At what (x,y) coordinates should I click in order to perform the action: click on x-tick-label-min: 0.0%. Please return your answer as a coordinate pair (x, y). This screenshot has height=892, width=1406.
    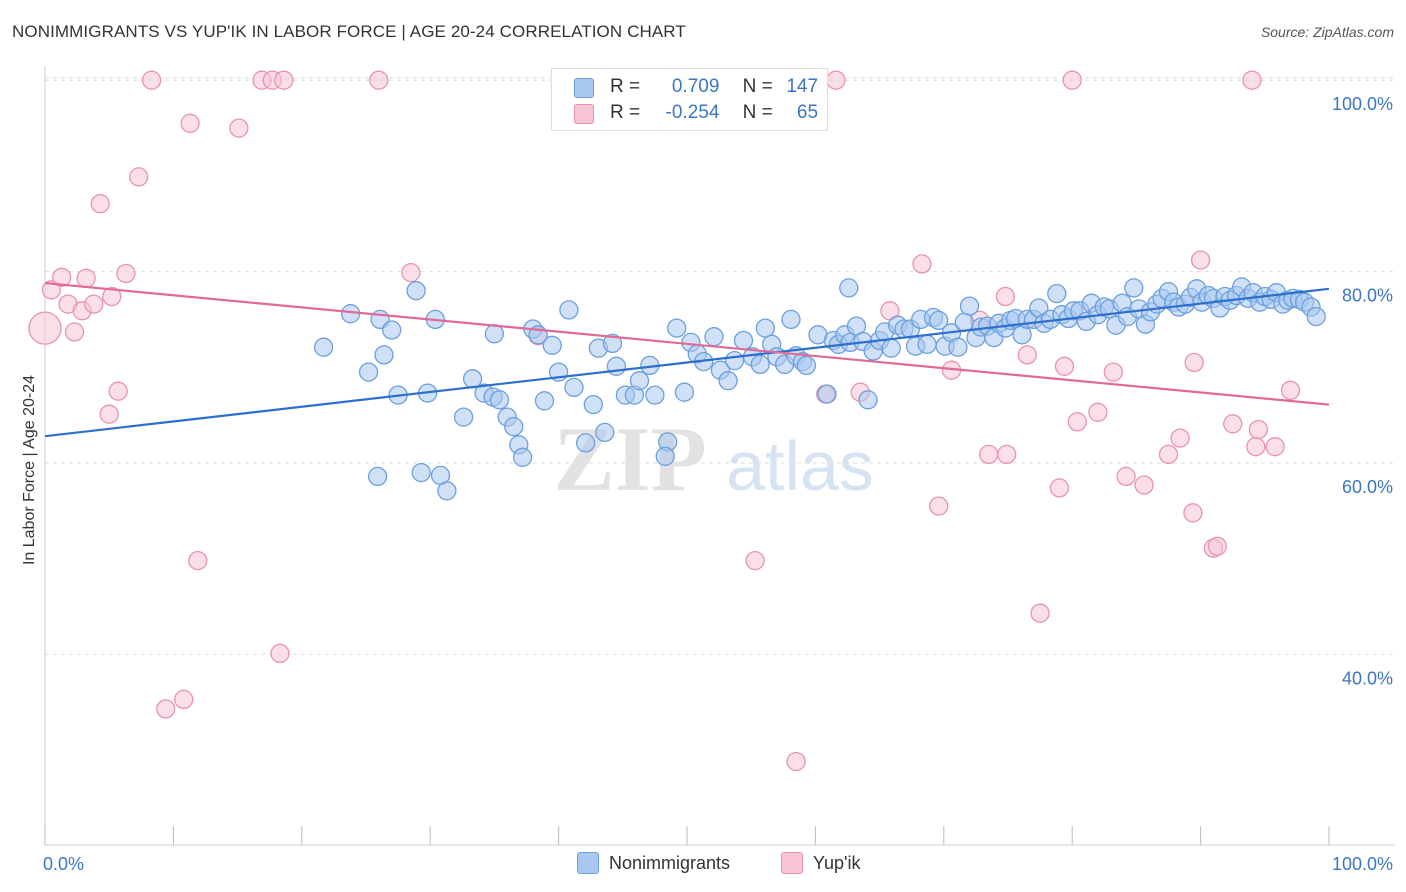
    Looking at the image, I should click on (63, 864).